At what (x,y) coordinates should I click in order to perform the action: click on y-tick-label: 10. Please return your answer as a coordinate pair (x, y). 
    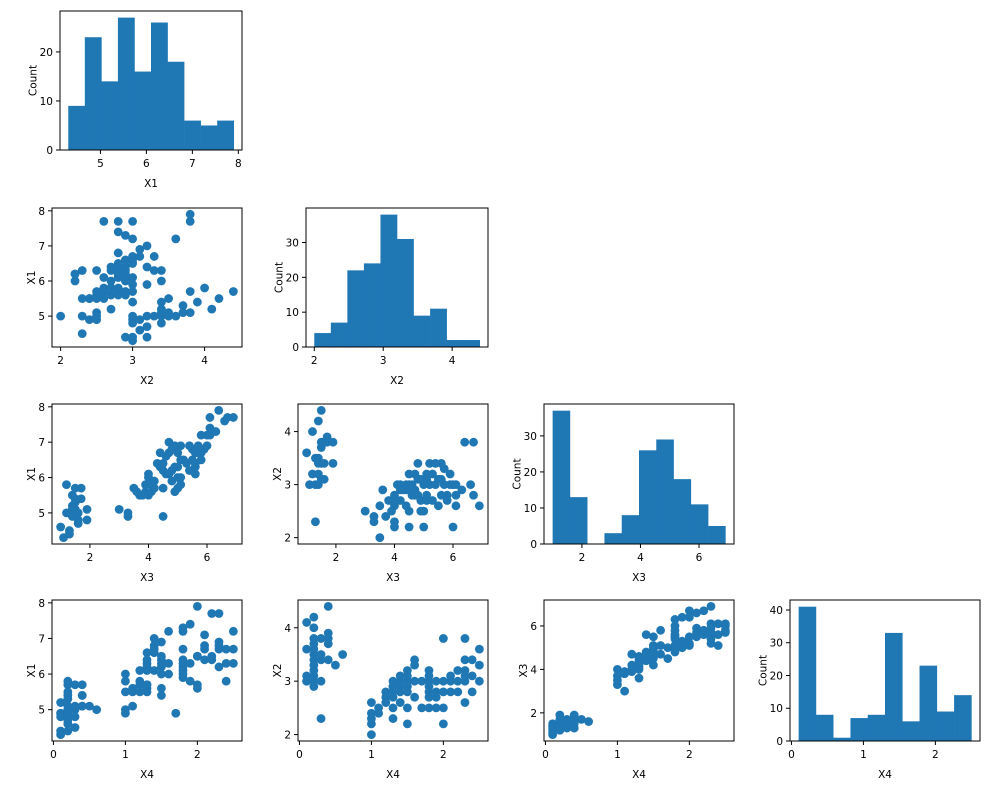
    Looking at the image, I should click on (46, 102).